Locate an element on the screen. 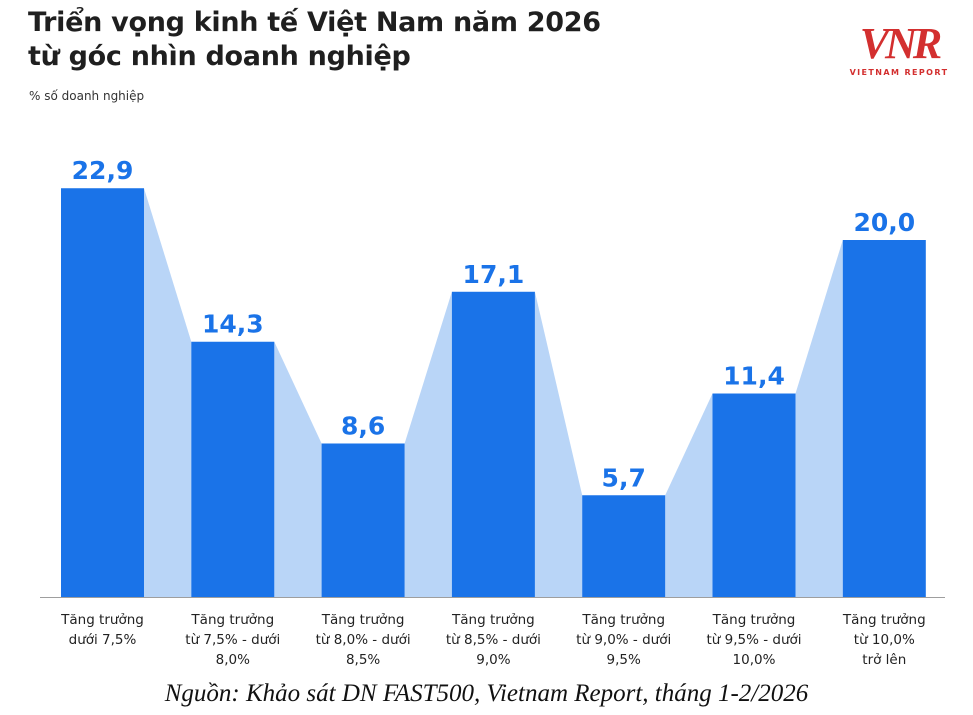 The image size is (973, 715). logo-tagline: VIETNAM REPORT is located at coordinates (899, 72).